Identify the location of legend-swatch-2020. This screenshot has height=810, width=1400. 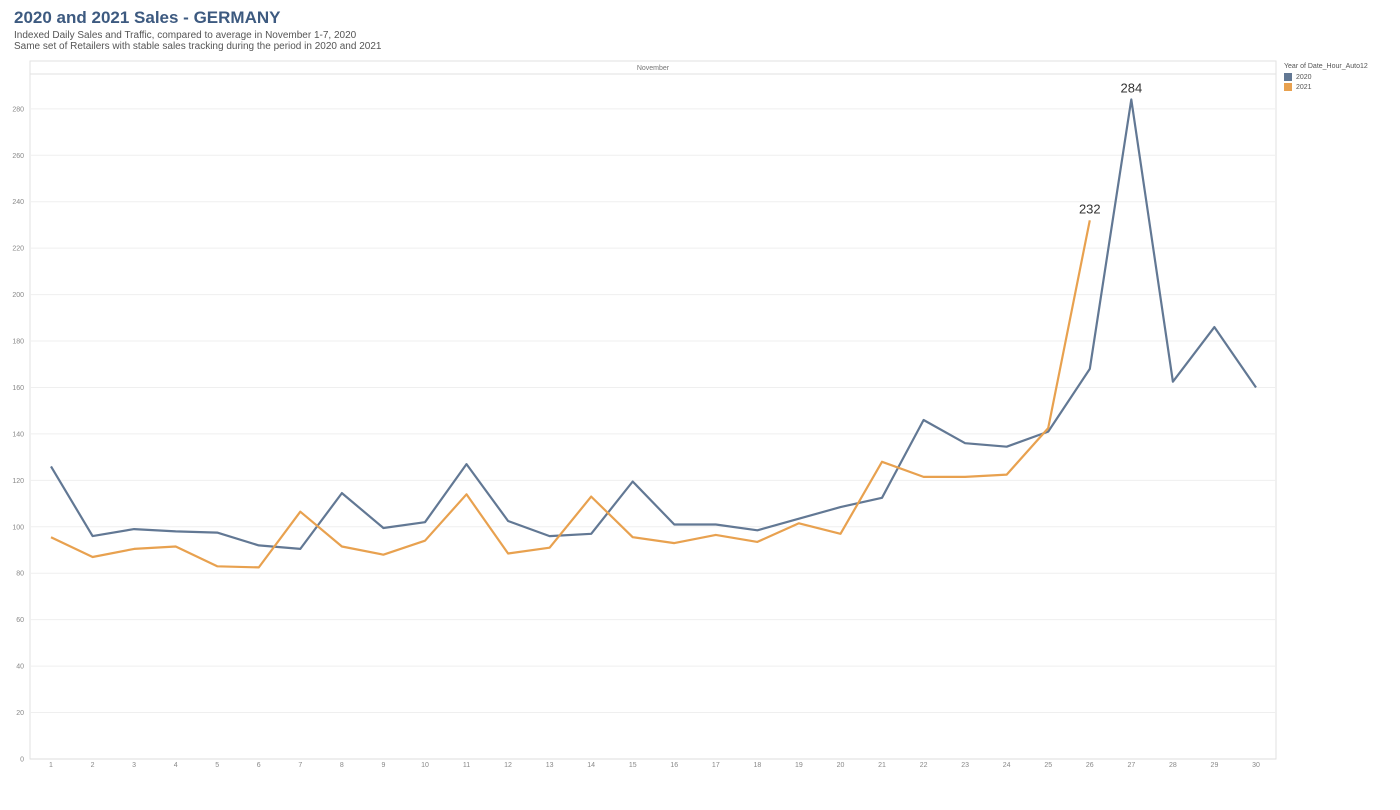
(1288, 77).